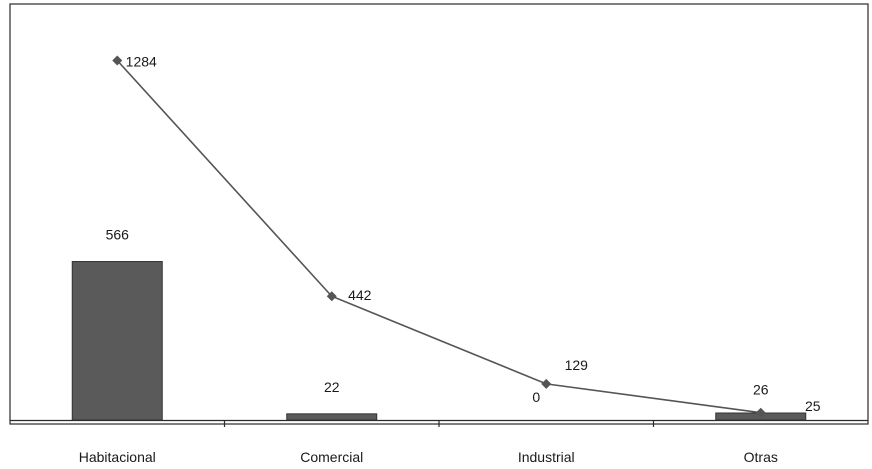 The image size is (872, 469). What do you see at coordinates (546, 457) in the screenshot?
I see `category-label-industrial: Industrial` at bounding box center [546, 457].